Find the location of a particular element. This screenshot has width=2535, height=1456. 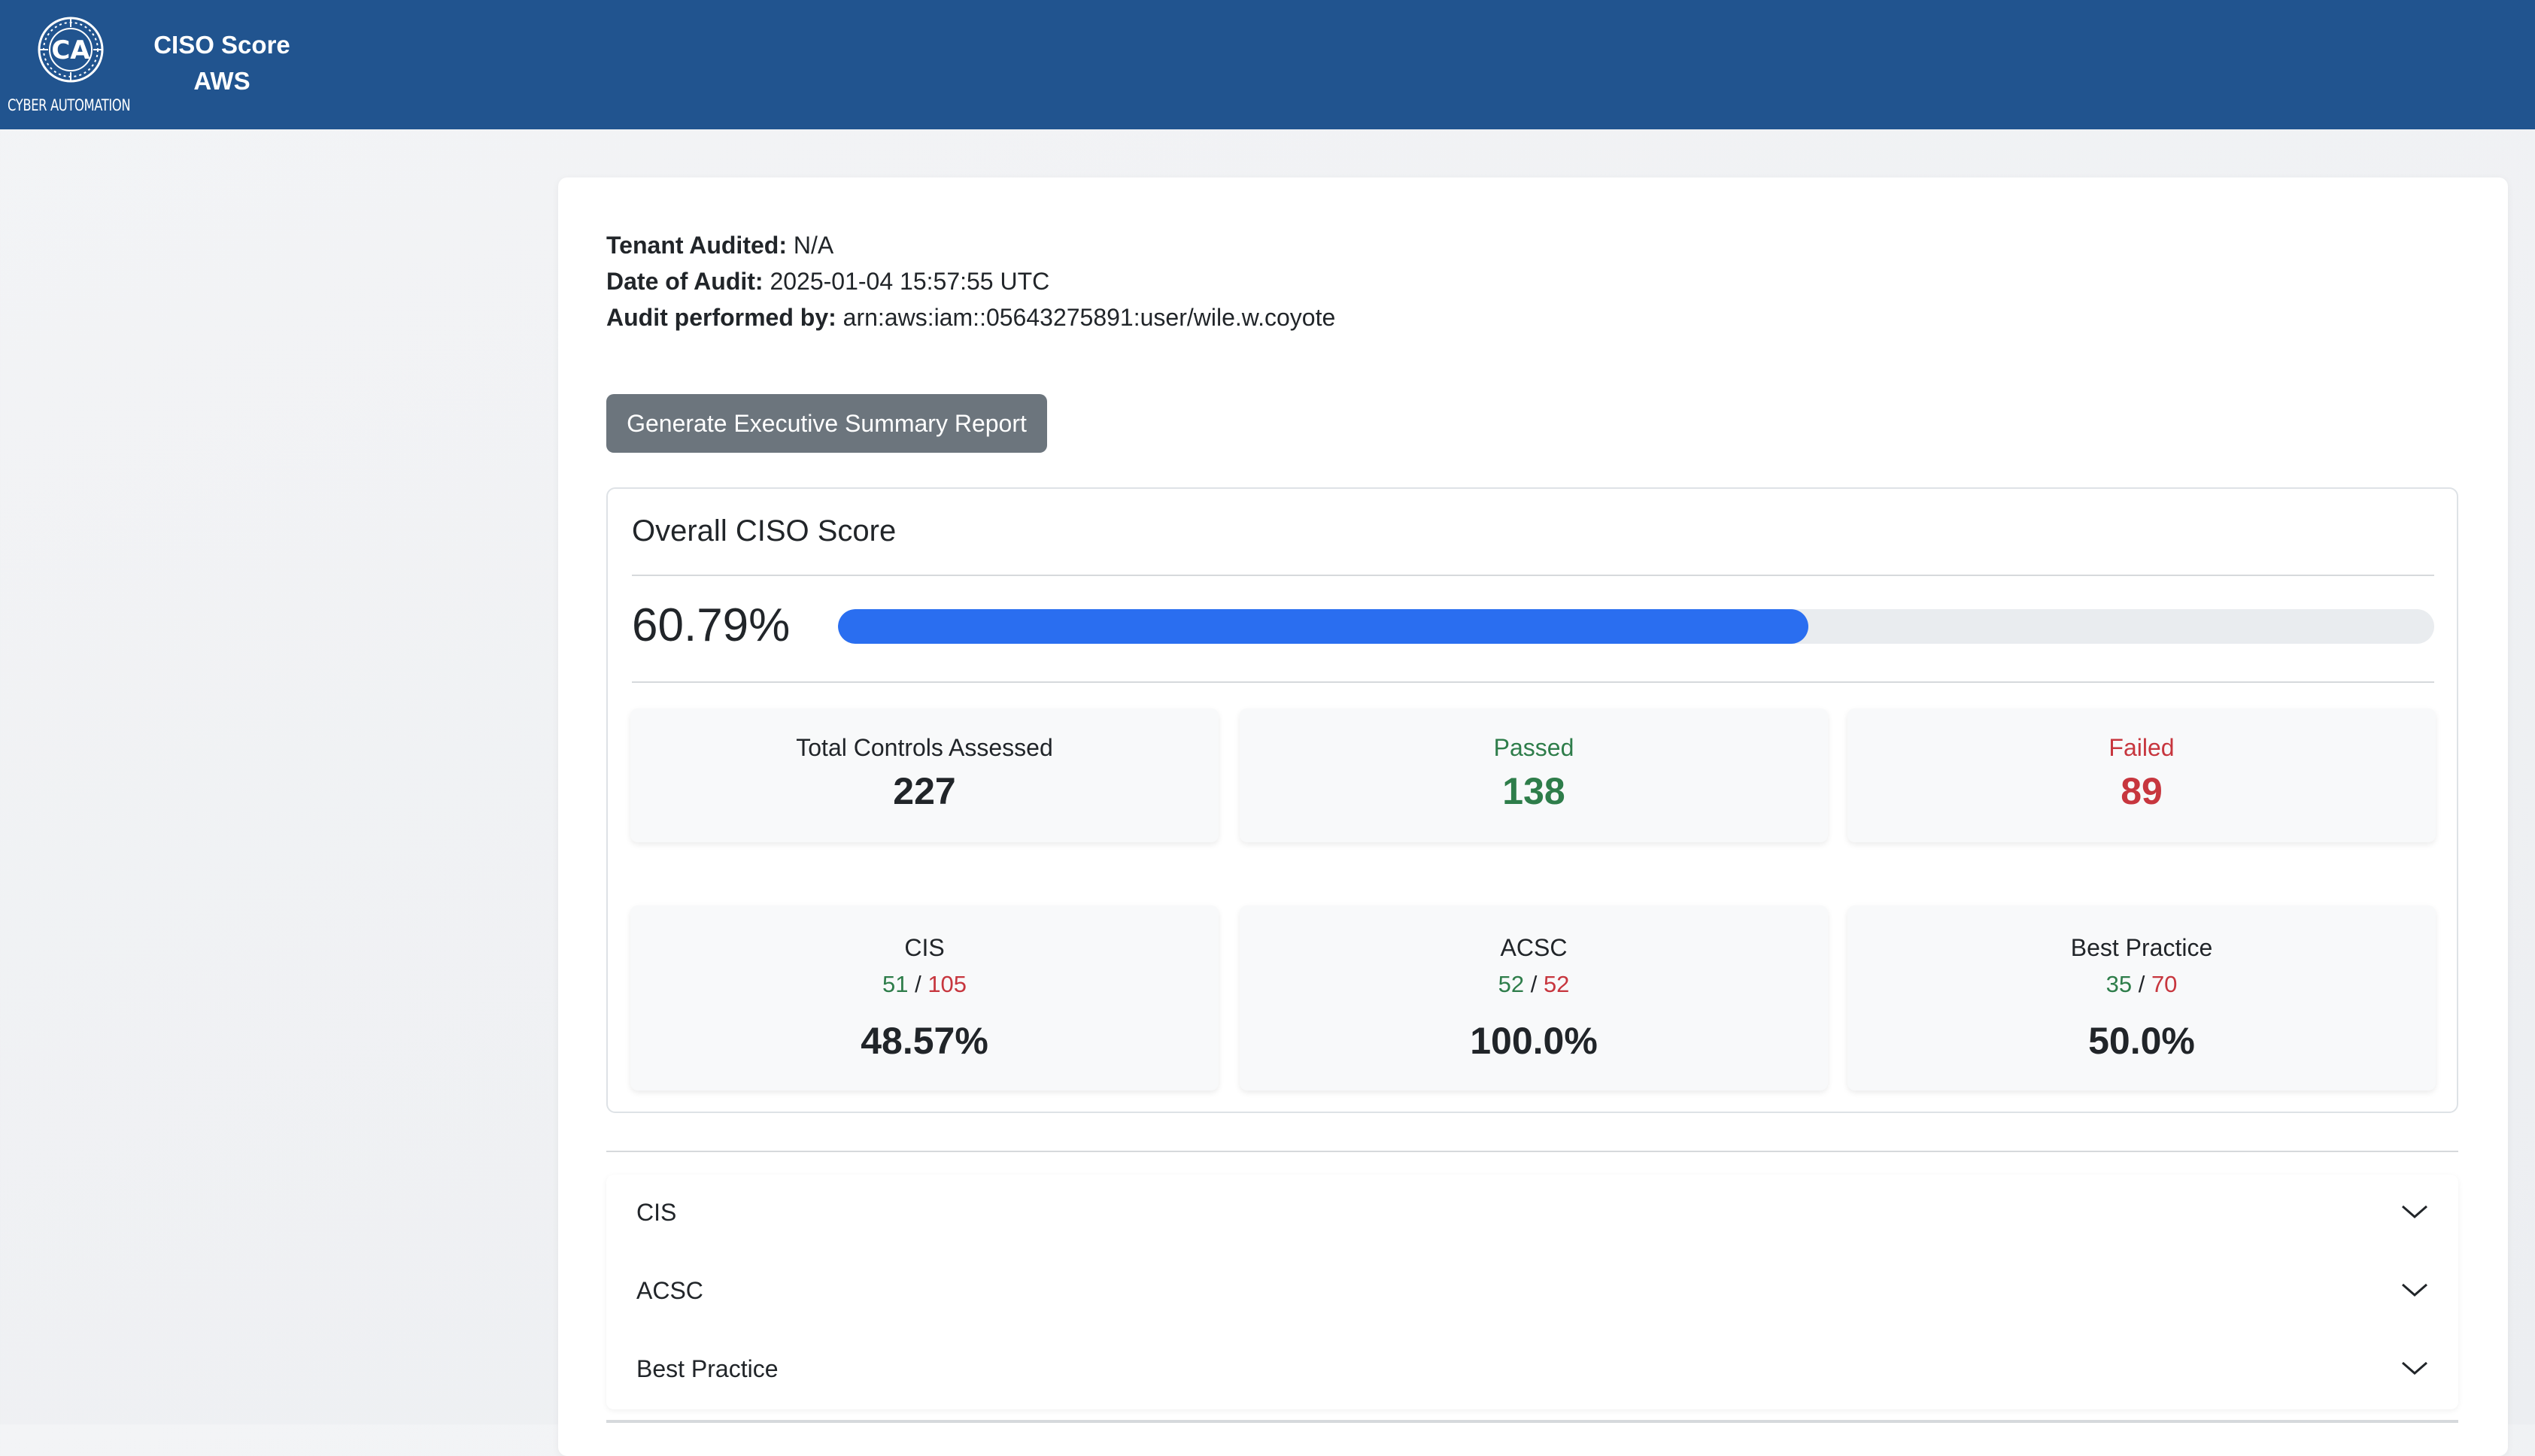

score-progress-bar is located at coordinates (1636, 626).